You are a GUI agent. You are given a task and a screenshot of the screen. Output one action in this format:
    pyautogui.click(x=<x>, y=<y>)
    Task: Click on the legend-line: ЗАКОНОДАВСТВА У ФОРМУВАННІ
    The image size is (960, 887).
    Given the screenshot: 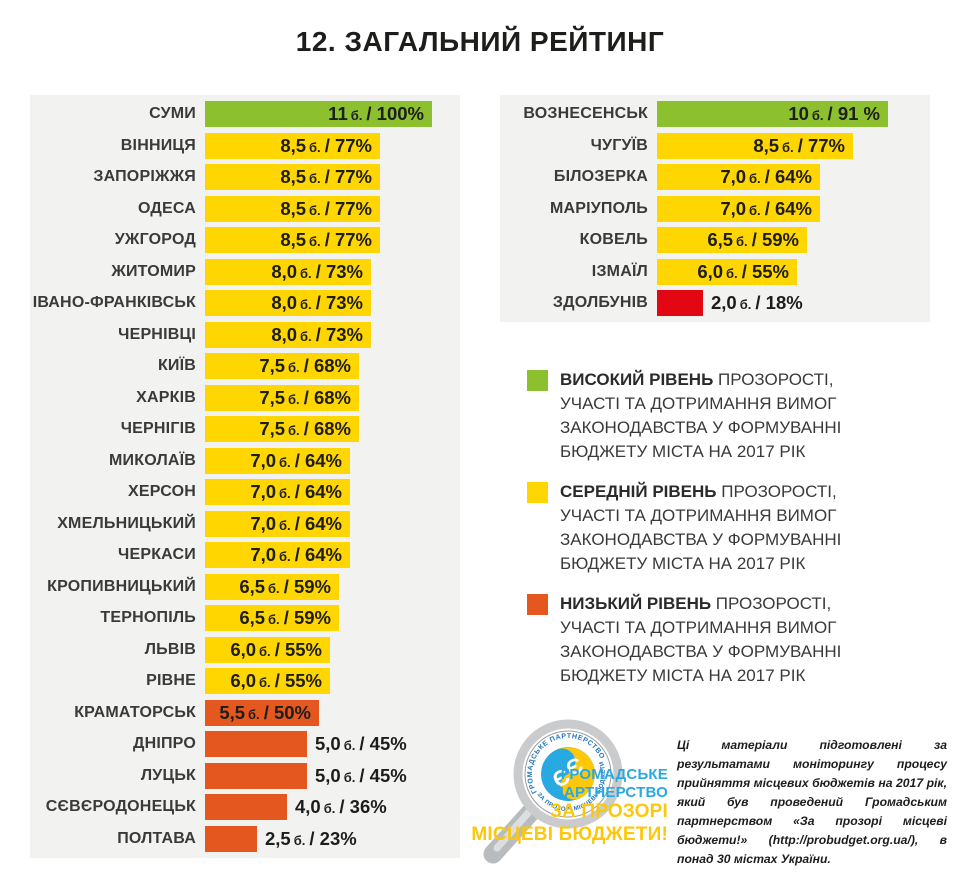 What is the action you would take?
    pyautogui.click(x=701, y=539)
    